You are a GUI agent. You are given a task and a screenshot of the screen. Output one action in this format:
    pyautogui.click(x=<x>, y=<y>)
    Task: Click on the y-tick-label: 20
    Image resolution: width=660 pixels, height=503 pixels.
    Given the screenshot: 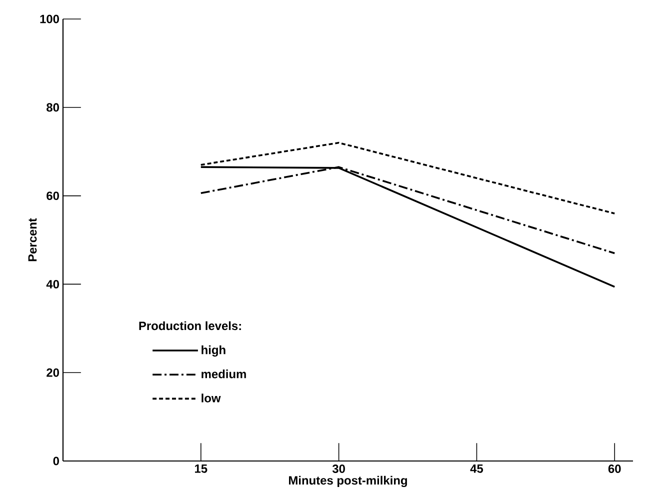 What is the action you would take?
    pyautogui.click(x=52, y=372)
    